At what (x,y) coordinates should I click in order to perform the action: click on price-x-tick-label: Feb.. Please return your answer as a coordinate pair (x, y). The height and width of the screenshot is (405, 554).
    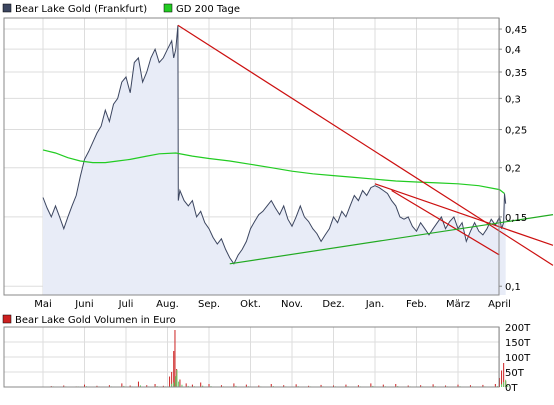
    Looking at the image, I should click on (416, 304).